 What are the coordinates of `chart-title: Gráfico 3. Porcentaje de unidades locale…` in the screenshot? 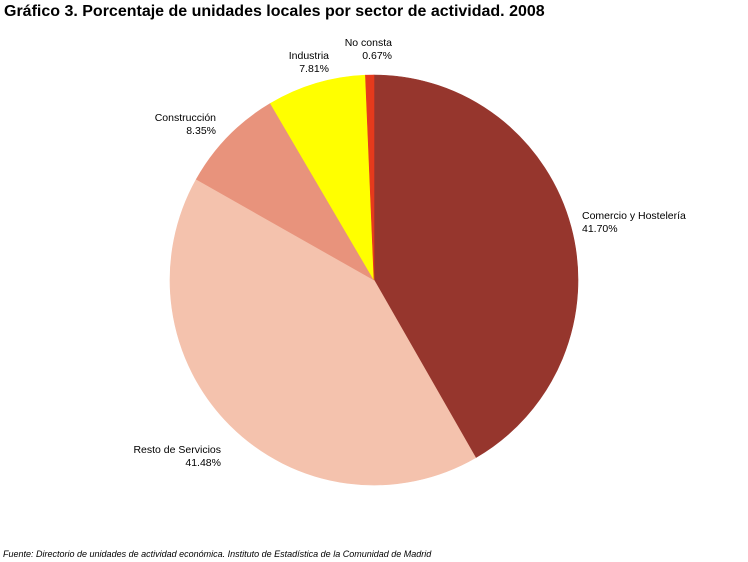 It's located at (274, 11).